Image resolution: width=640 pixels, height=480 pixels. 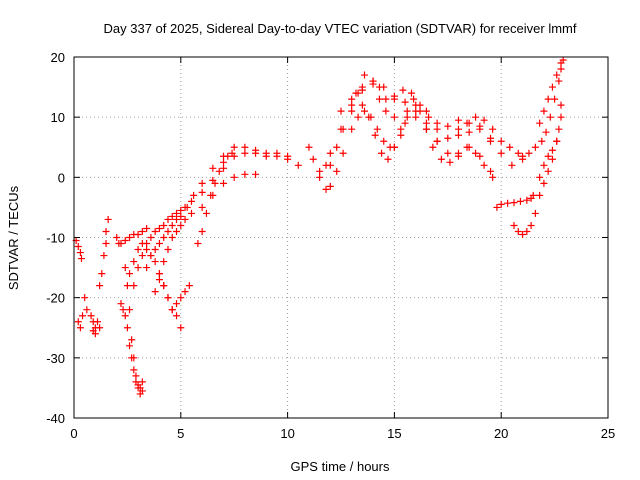 I want to click on y-tick-label: -30, so click(x=55, y=358).